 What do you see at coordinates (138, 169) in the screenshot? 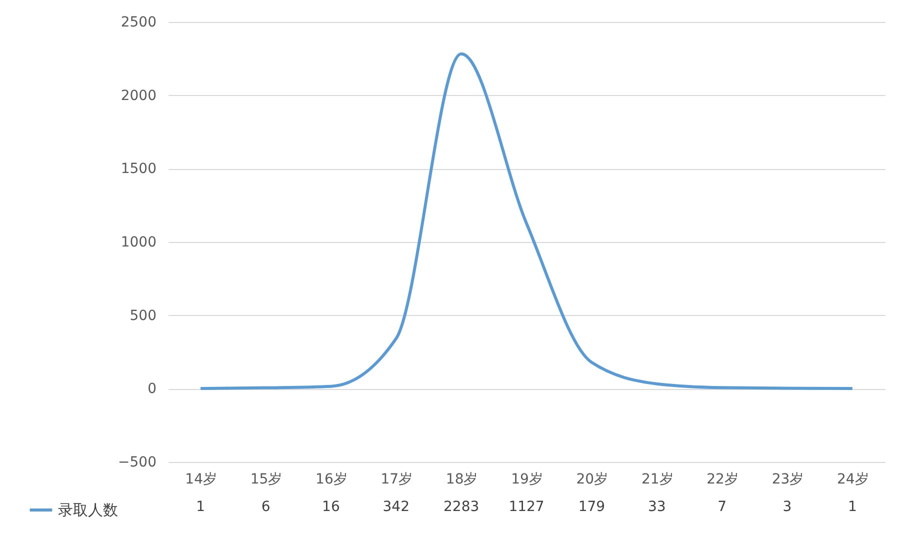
I see `y-tick-label: 1500` at bounding box center [138, 169].